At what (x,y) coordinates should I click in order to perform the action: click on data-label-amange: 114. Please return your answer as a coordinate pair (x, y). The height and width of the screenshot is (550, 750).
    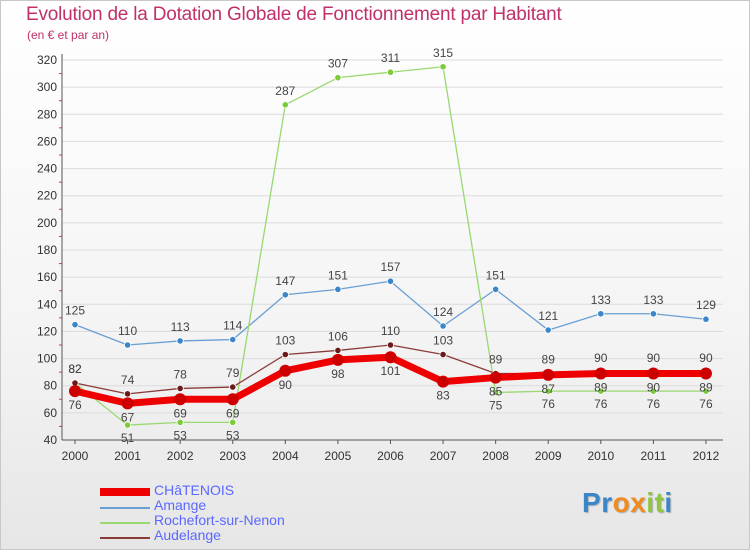
    Looking at the image, I should click on (232, 326).